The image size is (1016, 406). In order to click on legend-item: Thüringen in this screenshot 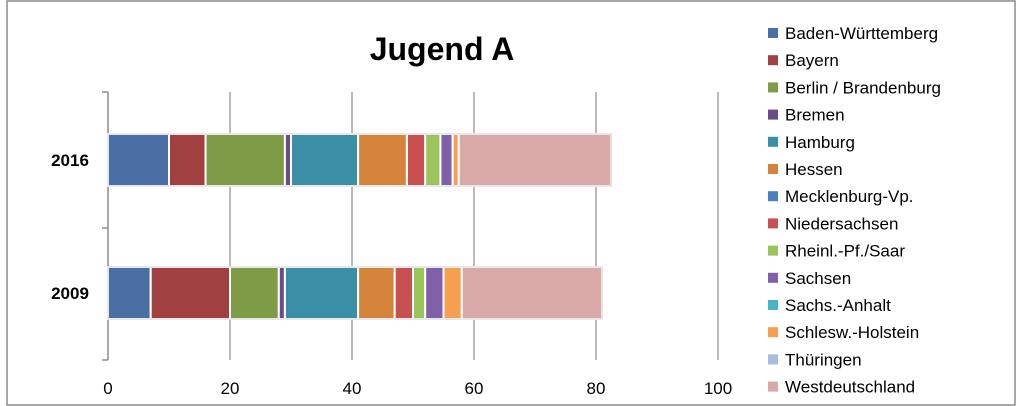, I will do `click(815, 359)`.